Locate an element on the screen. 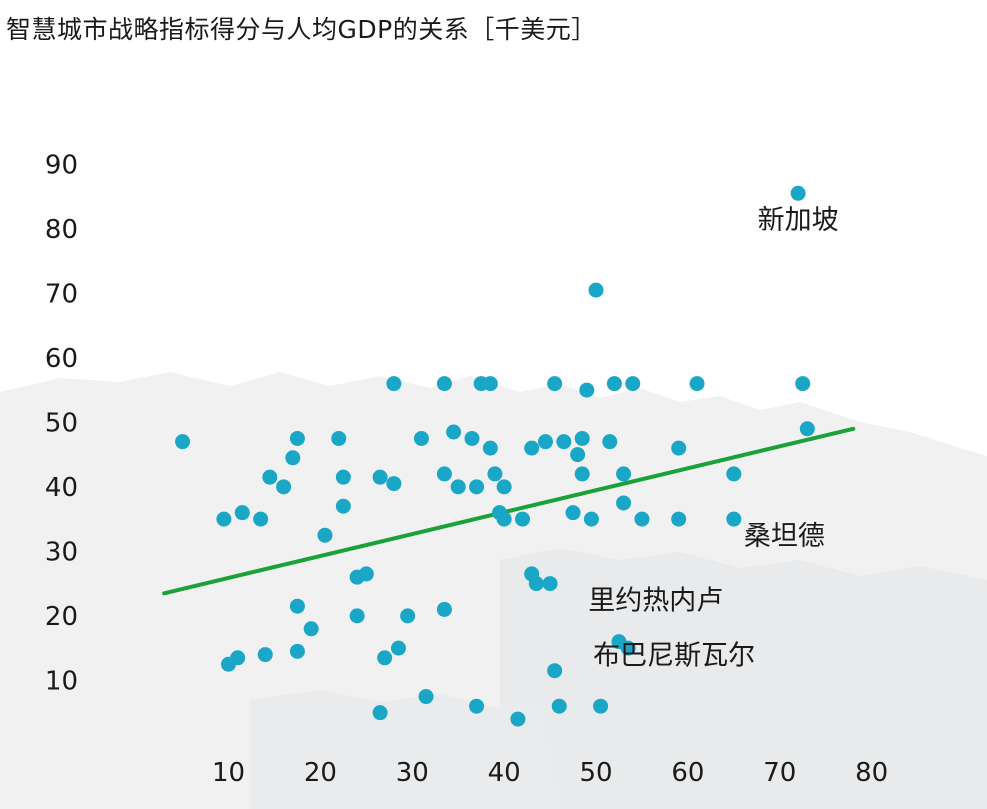  y-tick-label: 20 is located at coordinates (61, 617).